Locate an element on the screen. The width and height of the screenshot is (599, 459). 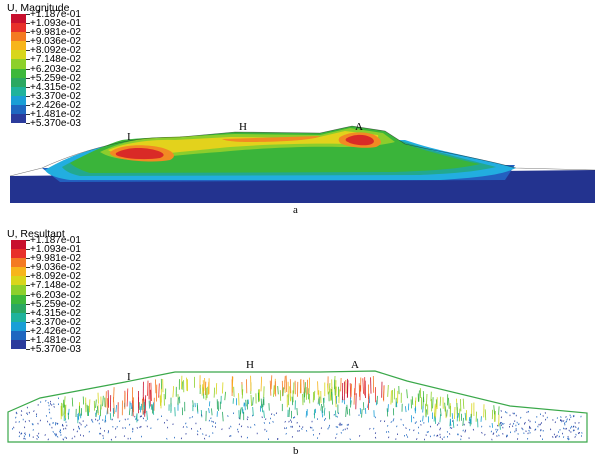
legend-label: +4.315e-02 is located at coordinates (55, 87).